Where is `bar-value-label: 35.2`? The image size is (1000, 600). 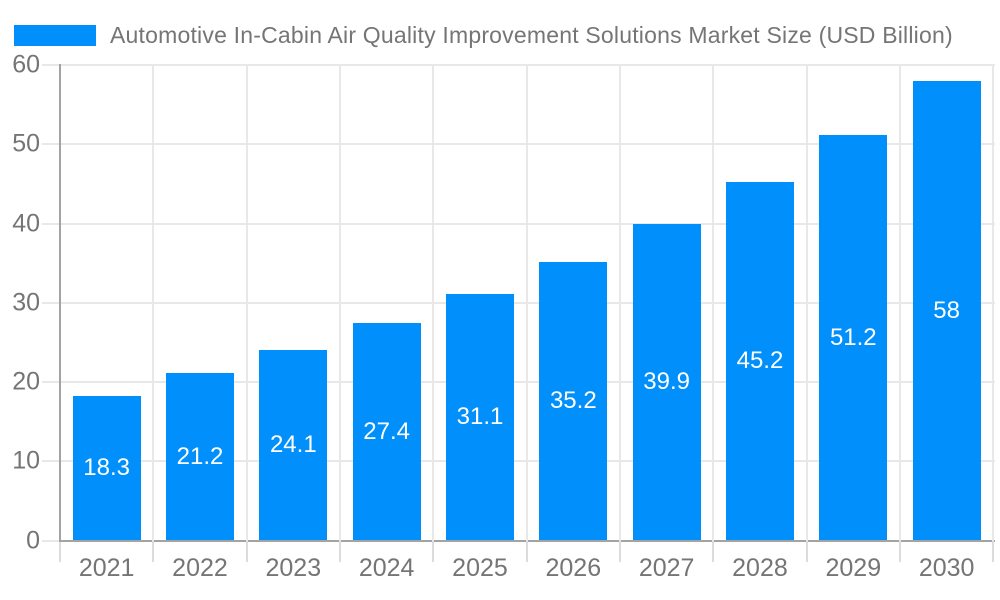
bar-value-label: 35.2 is located at coordinates (573, 401).